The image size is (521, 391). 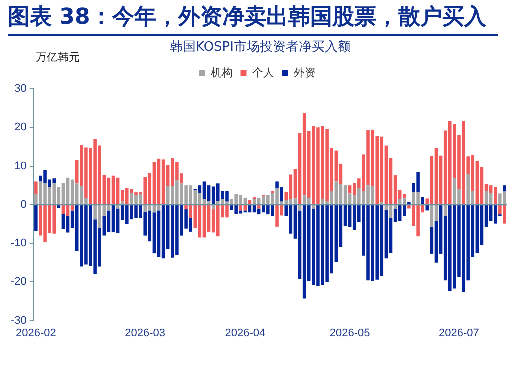 What do you see at coordinates (221, 74) in the screenshot?
I see `legend-label: 机构` at bounding box center [221, 74].